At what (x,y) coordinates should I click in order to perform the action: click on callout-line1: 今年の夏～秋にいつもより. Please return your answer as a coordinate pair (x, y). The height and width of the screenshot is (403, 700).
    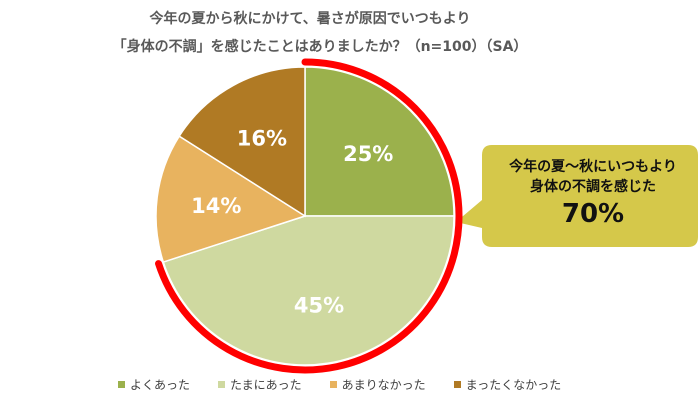
    Looking at the image, I should click on (593, 167).